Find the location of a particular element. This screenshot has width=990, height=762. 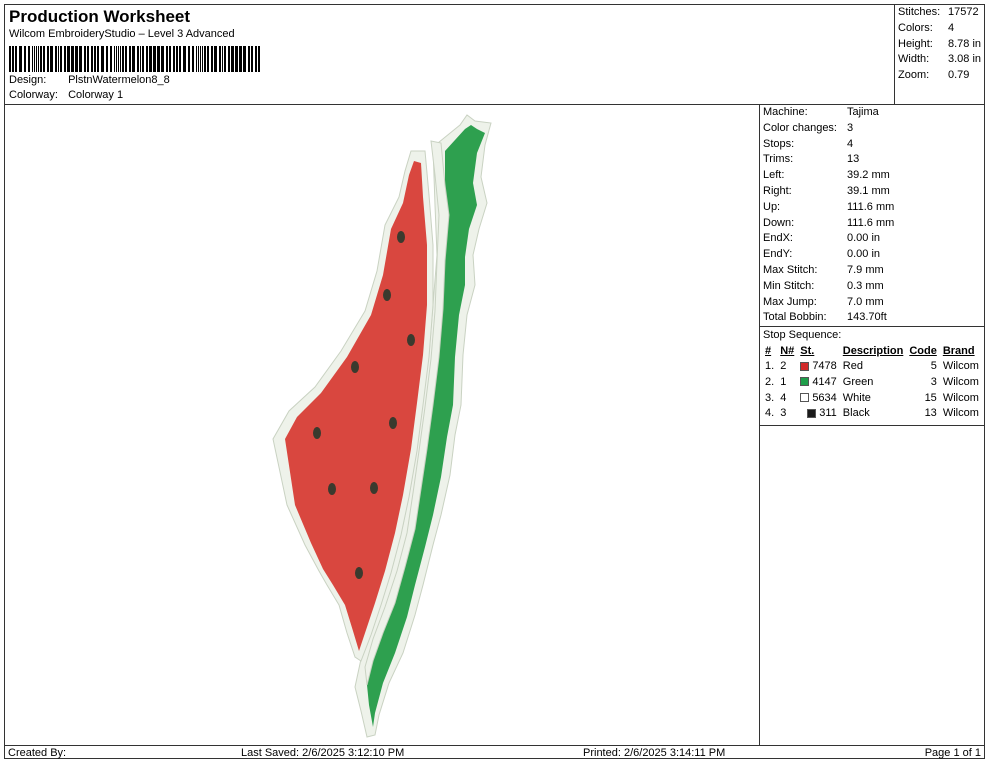

stop-num: 1. is located at coordinates (770, 366).